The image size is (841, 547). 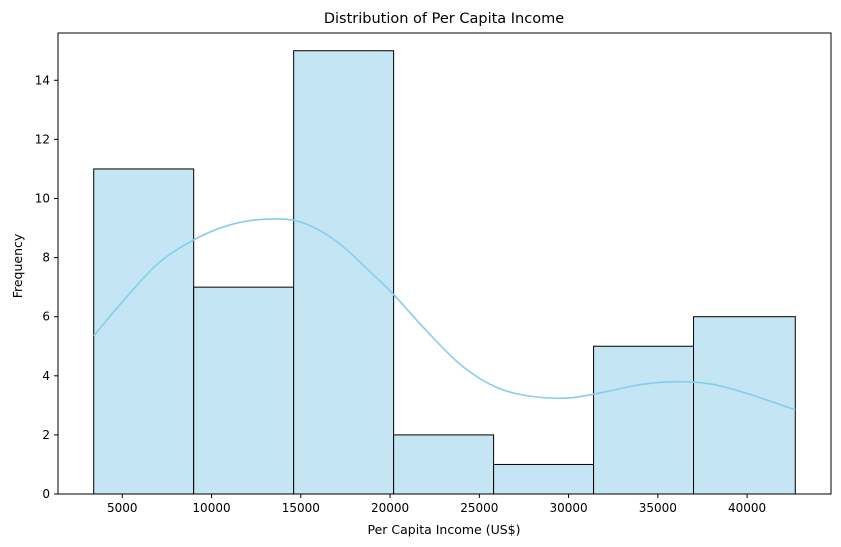 I want to click on x-tick-label: 30000, so click(x=568, y=508).